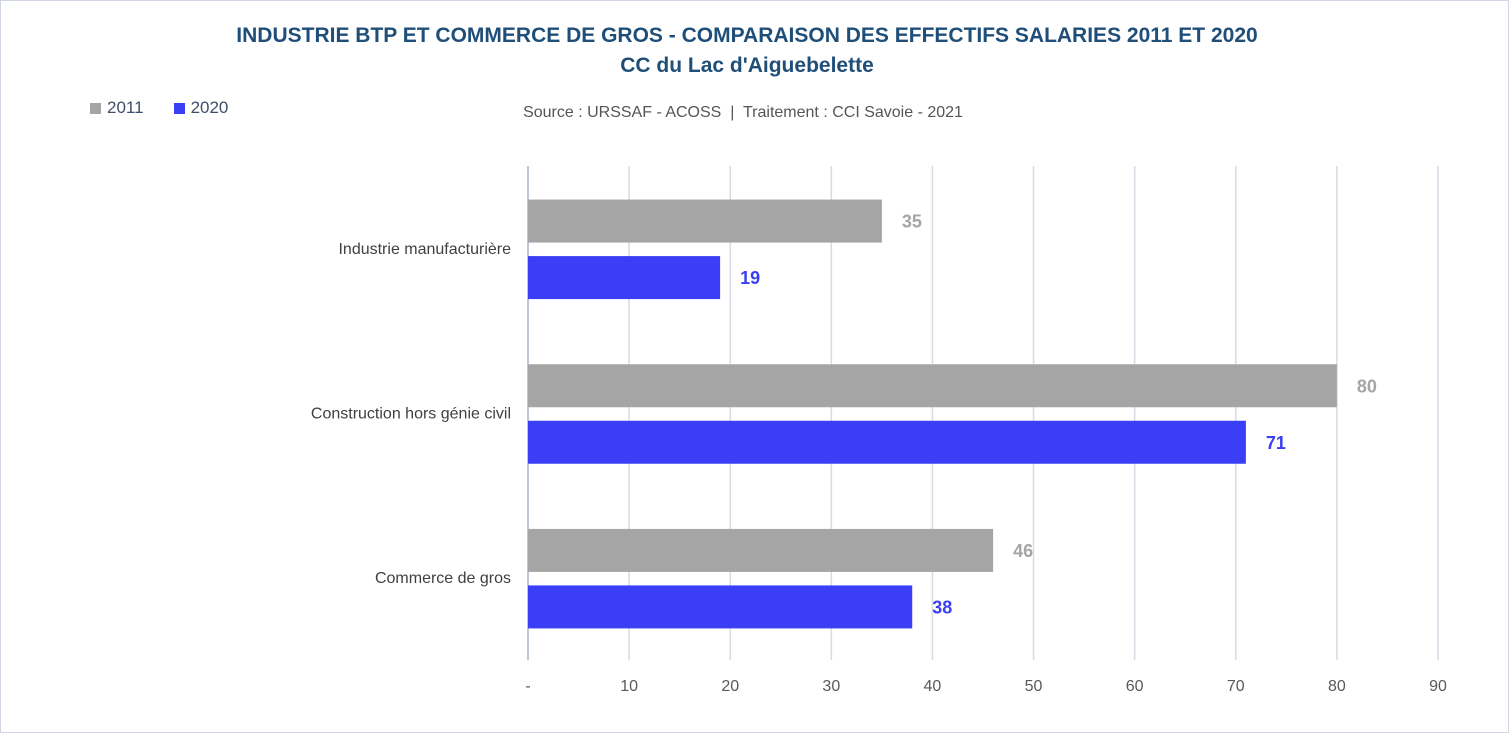 The width and height of the screenshot is (1509, 733). I want to click on data-label-2020-commerce-de-gros: 38, so click(942, 607).